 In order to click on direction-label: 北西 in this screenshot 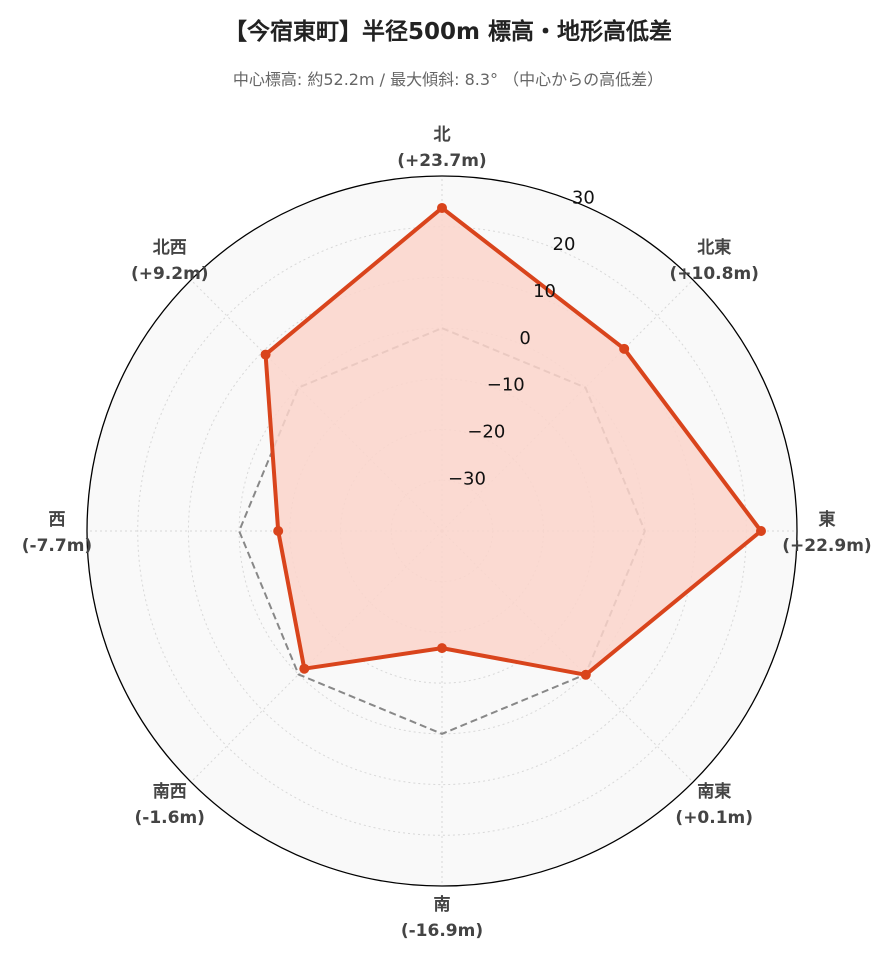, I will do `click(170, 248)`.